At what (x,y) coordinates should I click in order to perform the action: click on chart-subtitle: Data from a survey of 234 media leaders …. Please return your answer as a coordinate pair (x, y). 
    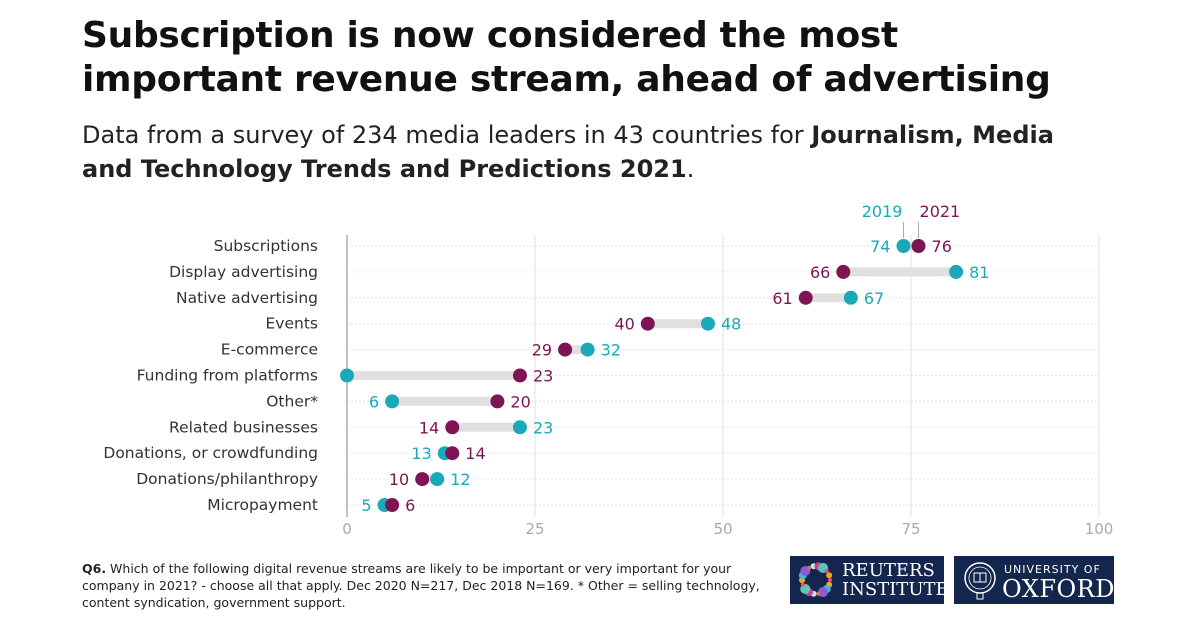
    Looking at the image, I should click on (582, 152).